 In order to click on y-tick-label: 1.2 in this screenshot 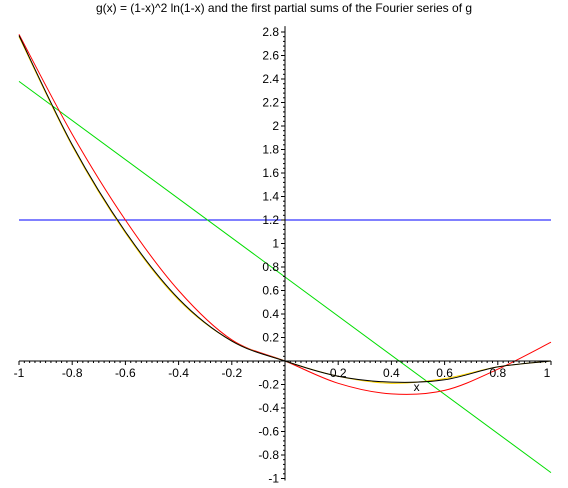, I will do `click(270, 220)`.